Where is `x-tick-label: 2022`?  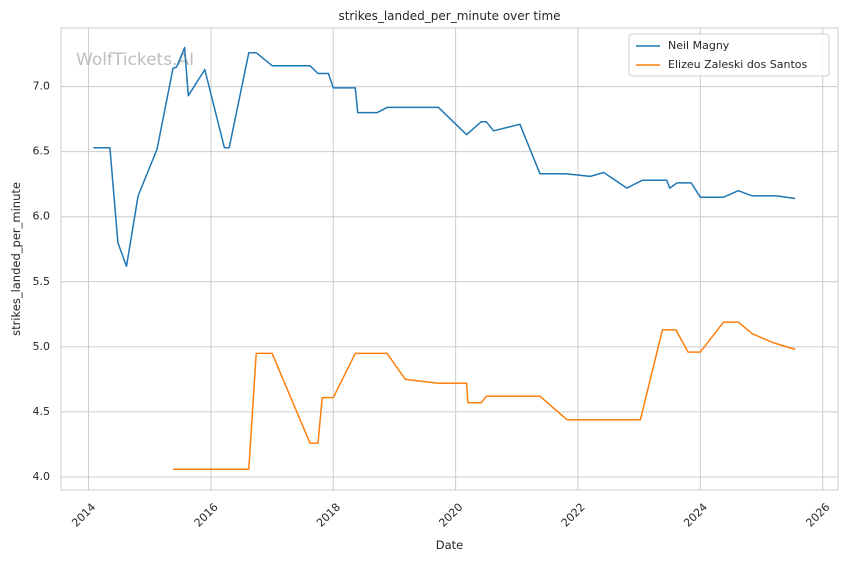
x-tick-label: 2022 is located at coordinates (573, 515).